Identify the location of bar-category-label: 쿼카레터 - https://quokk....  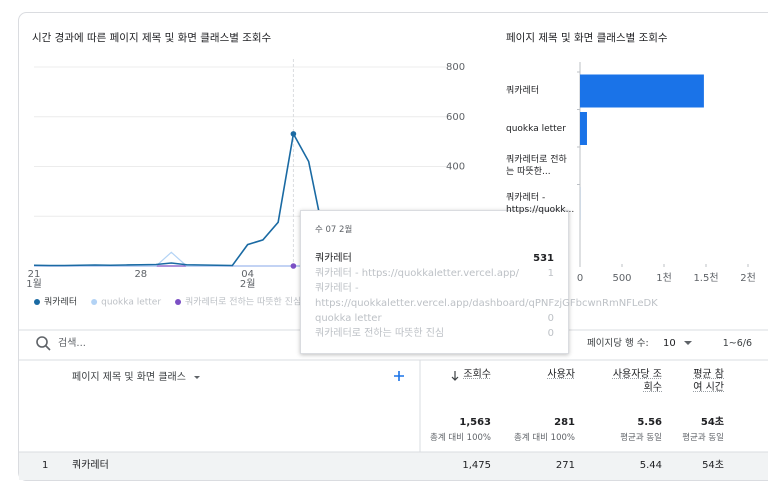
(540, 203).